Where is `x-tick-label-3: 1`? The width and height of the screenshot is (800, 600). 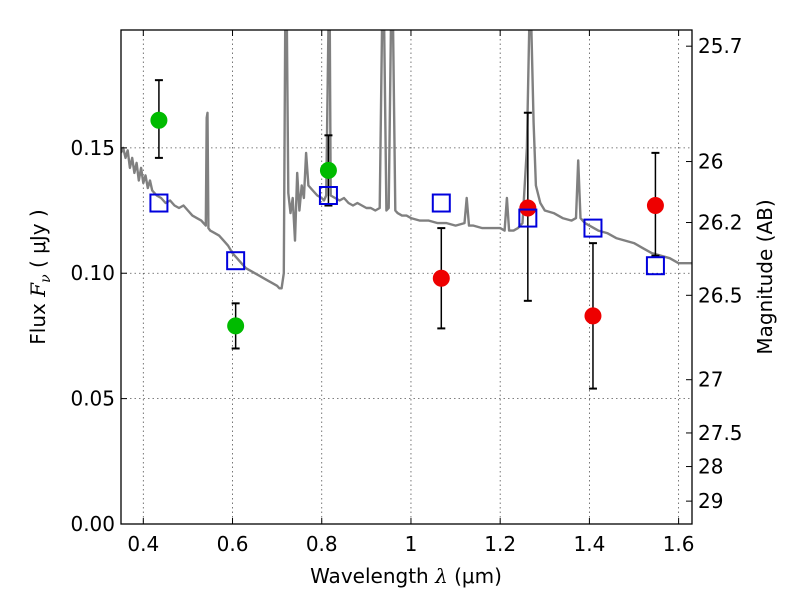
x-tick-label-3: 1 is located at coordinates (411, 544).